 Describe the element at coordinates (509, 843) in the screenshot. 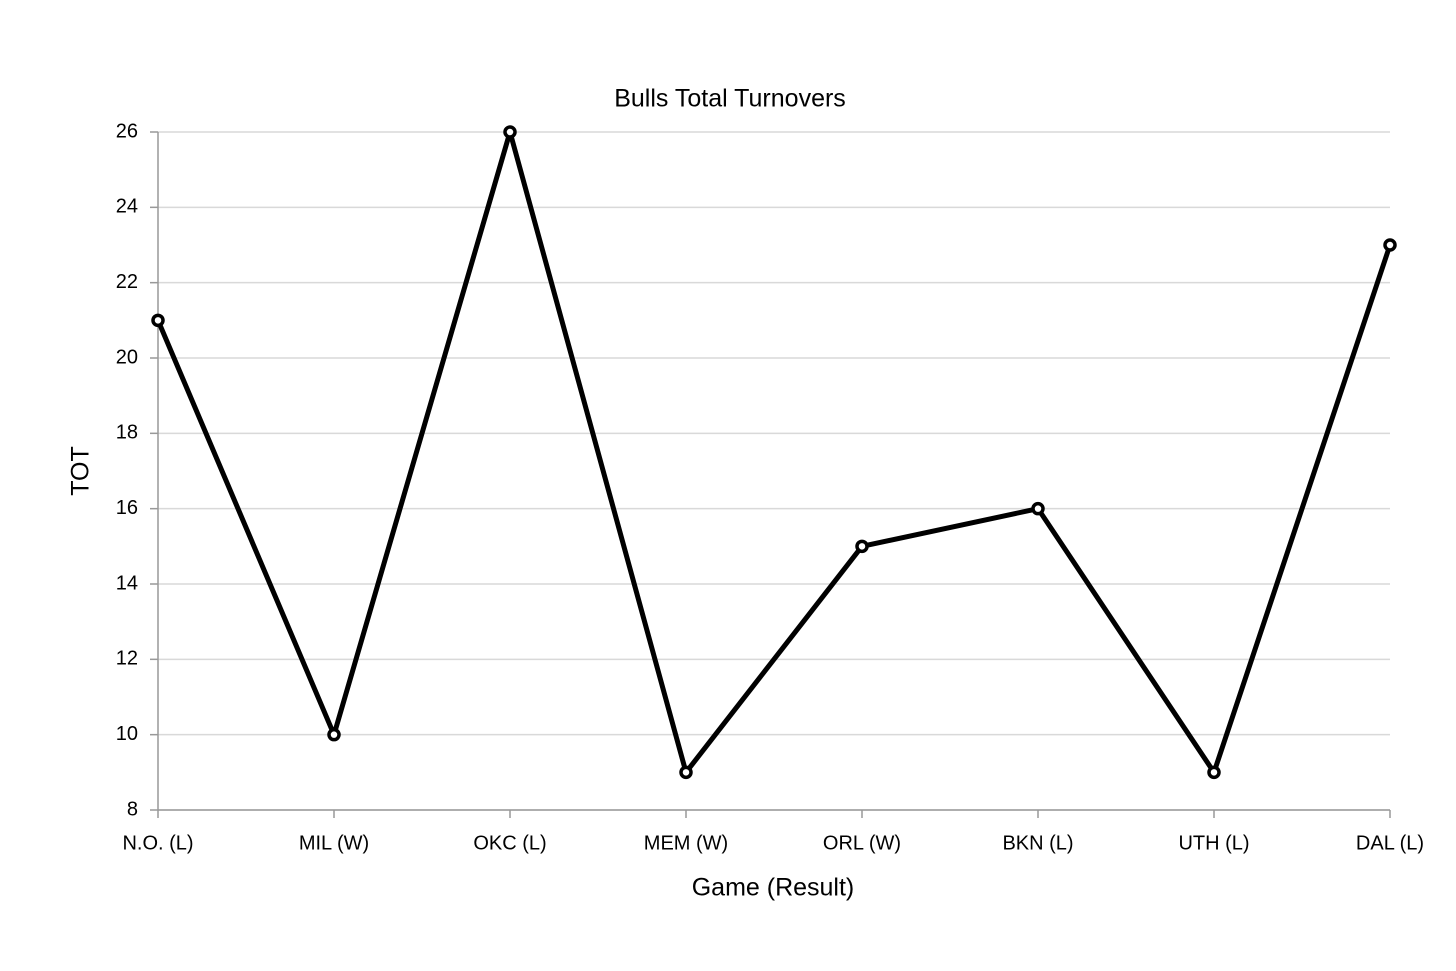

I see `x-tick-label: OKC (L)` at that location.